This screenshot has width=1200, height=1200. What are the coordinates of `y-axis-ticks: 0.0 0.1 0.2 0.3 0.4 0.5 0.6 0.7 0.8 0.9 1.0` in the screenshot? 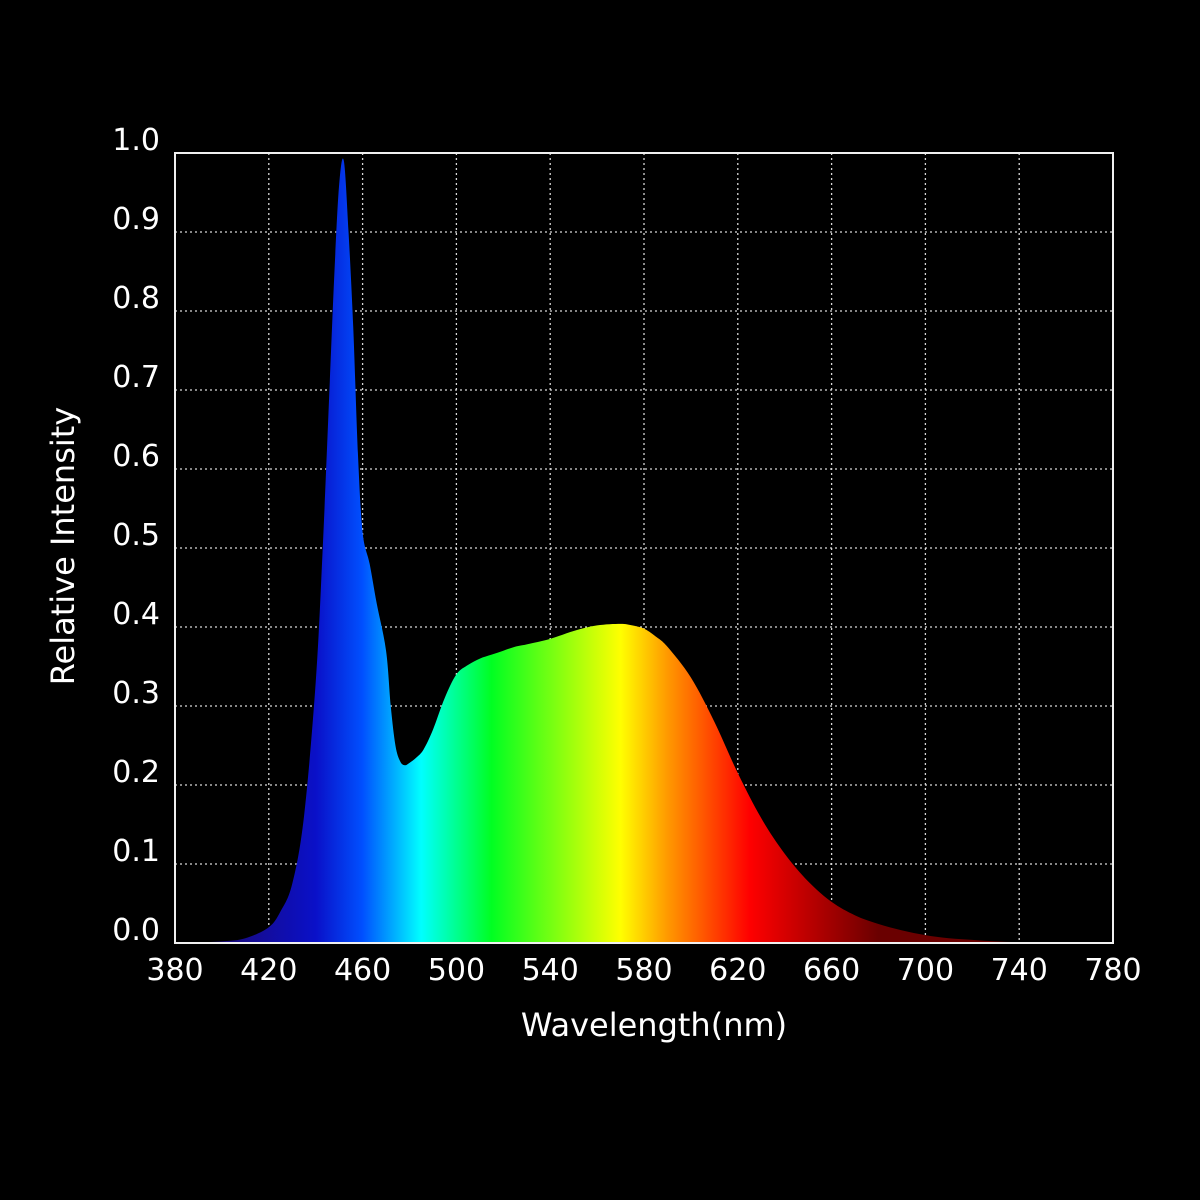 It's located at (136, 535).